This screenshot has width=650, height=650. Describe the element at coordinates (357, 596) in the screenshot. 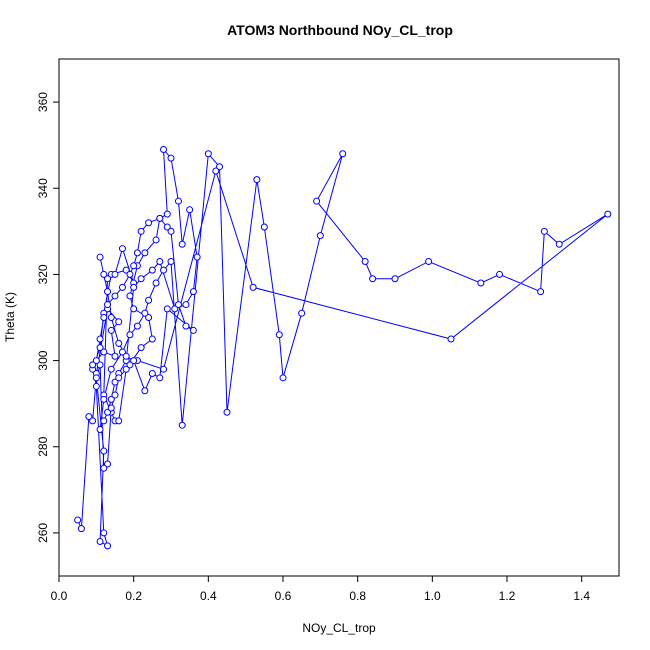

I see `x-tick-label: 0.8` at that location.